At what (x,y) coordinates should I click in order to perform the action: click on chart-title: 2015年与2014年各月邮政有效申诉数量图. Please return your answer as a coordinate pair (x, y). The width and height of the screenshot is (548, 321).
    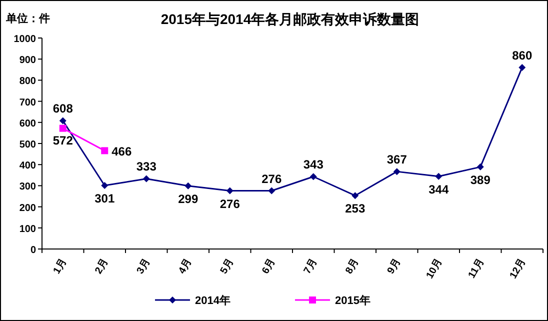
    Looking at the image, I should click on (290, 19).